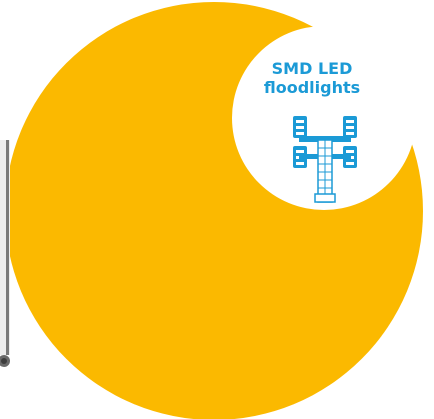 This screenshot has height=419, width=434. I want to click on badge-title-line-2: floodlights, so click(312, 87).